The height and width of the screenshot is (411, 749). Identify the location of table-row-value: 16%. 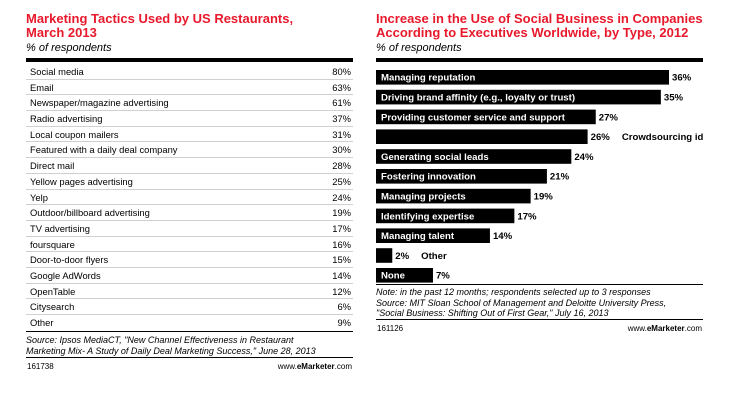
(341, 244).